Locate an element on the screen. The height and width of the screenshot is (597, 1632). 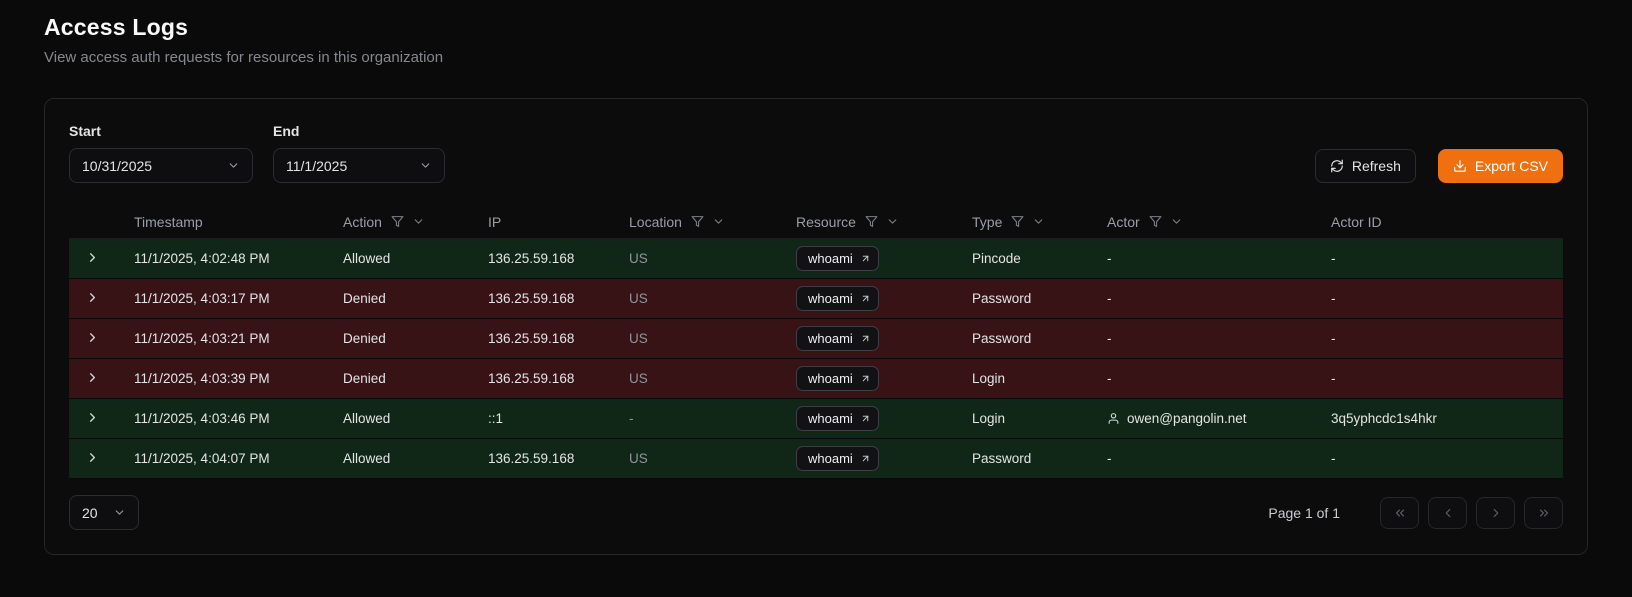
column-header-timestamp: Timestamp is located at coordinates (238, 222).